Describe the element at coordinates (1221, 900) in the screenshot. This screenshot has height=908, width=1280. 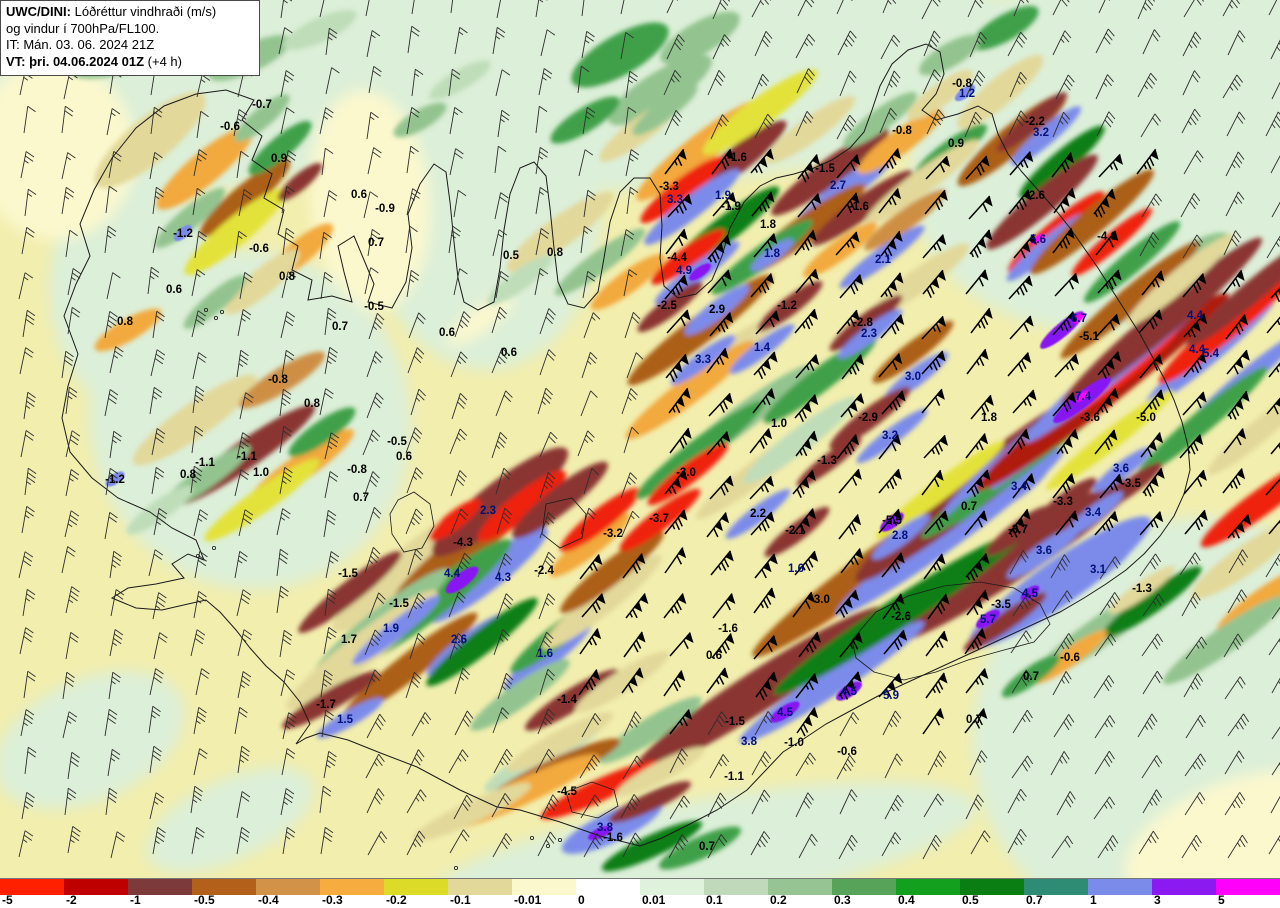
I see `legend-tick-label: 5` at that location.